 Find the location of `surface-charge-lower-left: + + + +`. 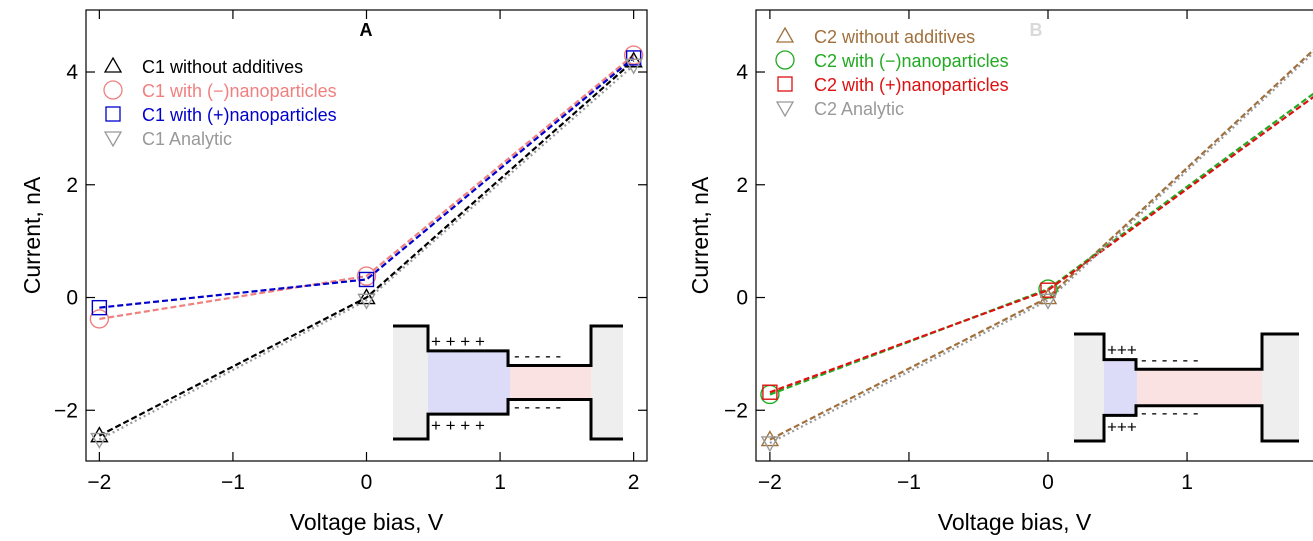

surface-charge-lower-left: + + + + is located at coordinates (458, 425).